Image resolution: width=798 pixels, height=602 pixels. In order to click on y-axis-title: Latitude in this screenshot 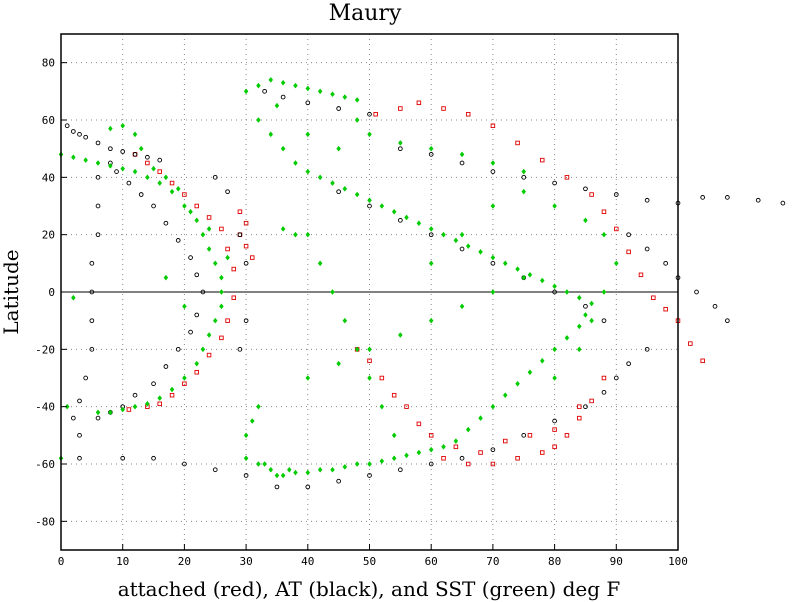, I will do `click(11, 291)`.